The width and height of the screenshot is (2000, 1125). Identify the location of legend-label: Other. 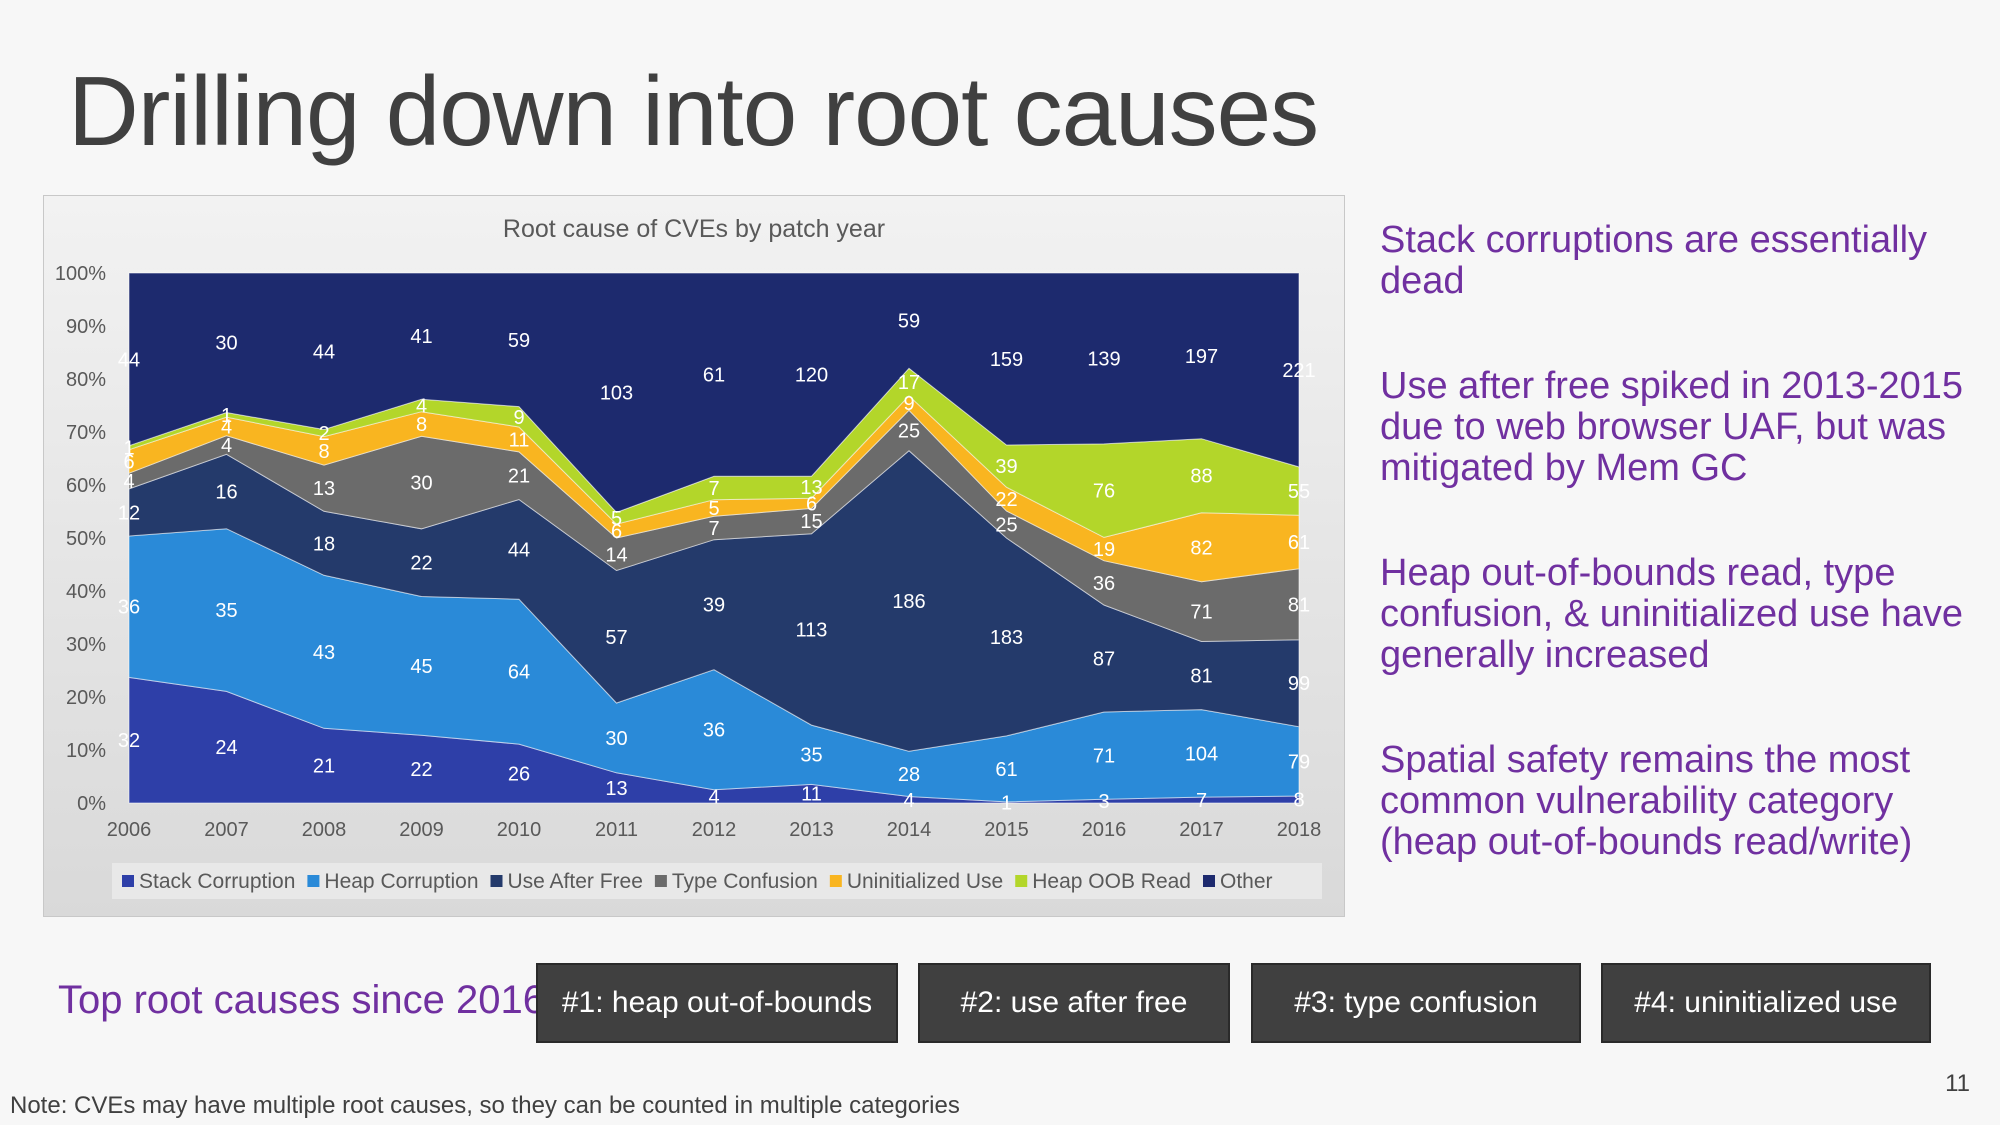
(1246, 881).